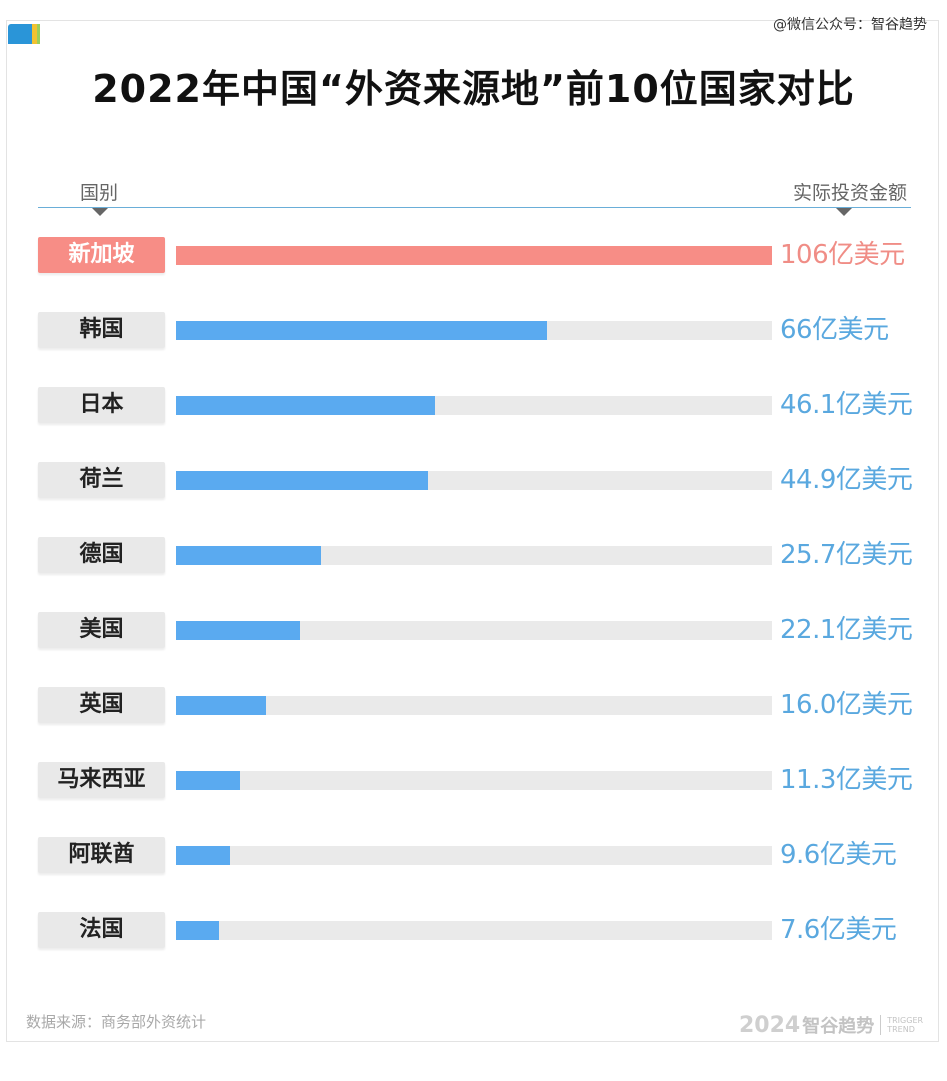  What do you see at coordinates (834, 330) in the screenshot?
I see `value-label: 66亿美元` at bounding box center [834, 330].